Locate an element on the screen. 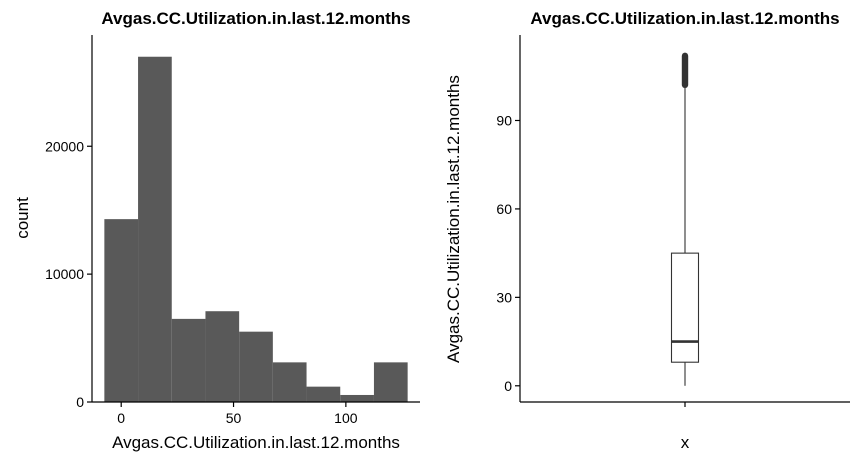 The image size is (859, 464). boxplot-y-ticks: 0 30 60 90 is located at coordinates (508, 253).